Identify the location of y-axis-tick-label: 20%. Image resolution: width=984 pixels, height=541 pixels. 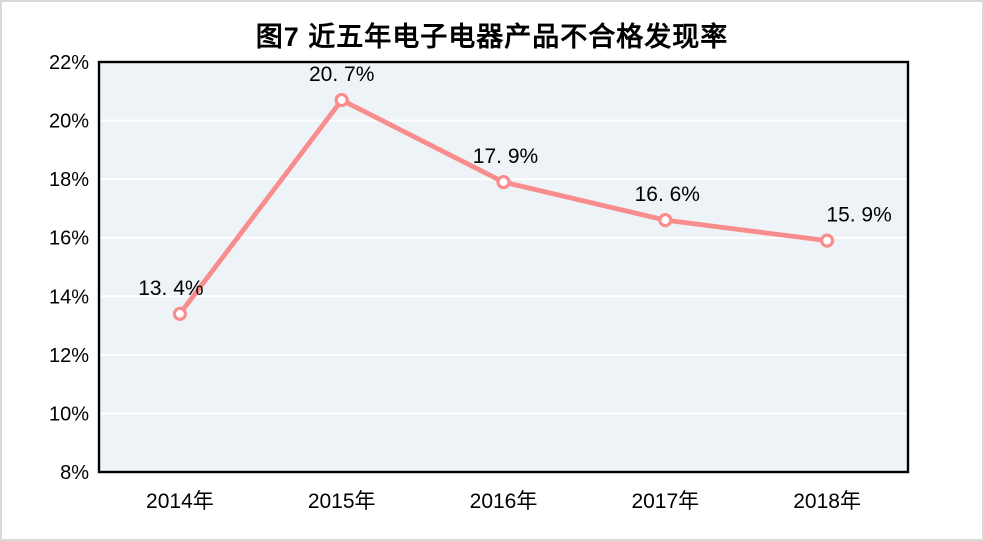
(69, 122).